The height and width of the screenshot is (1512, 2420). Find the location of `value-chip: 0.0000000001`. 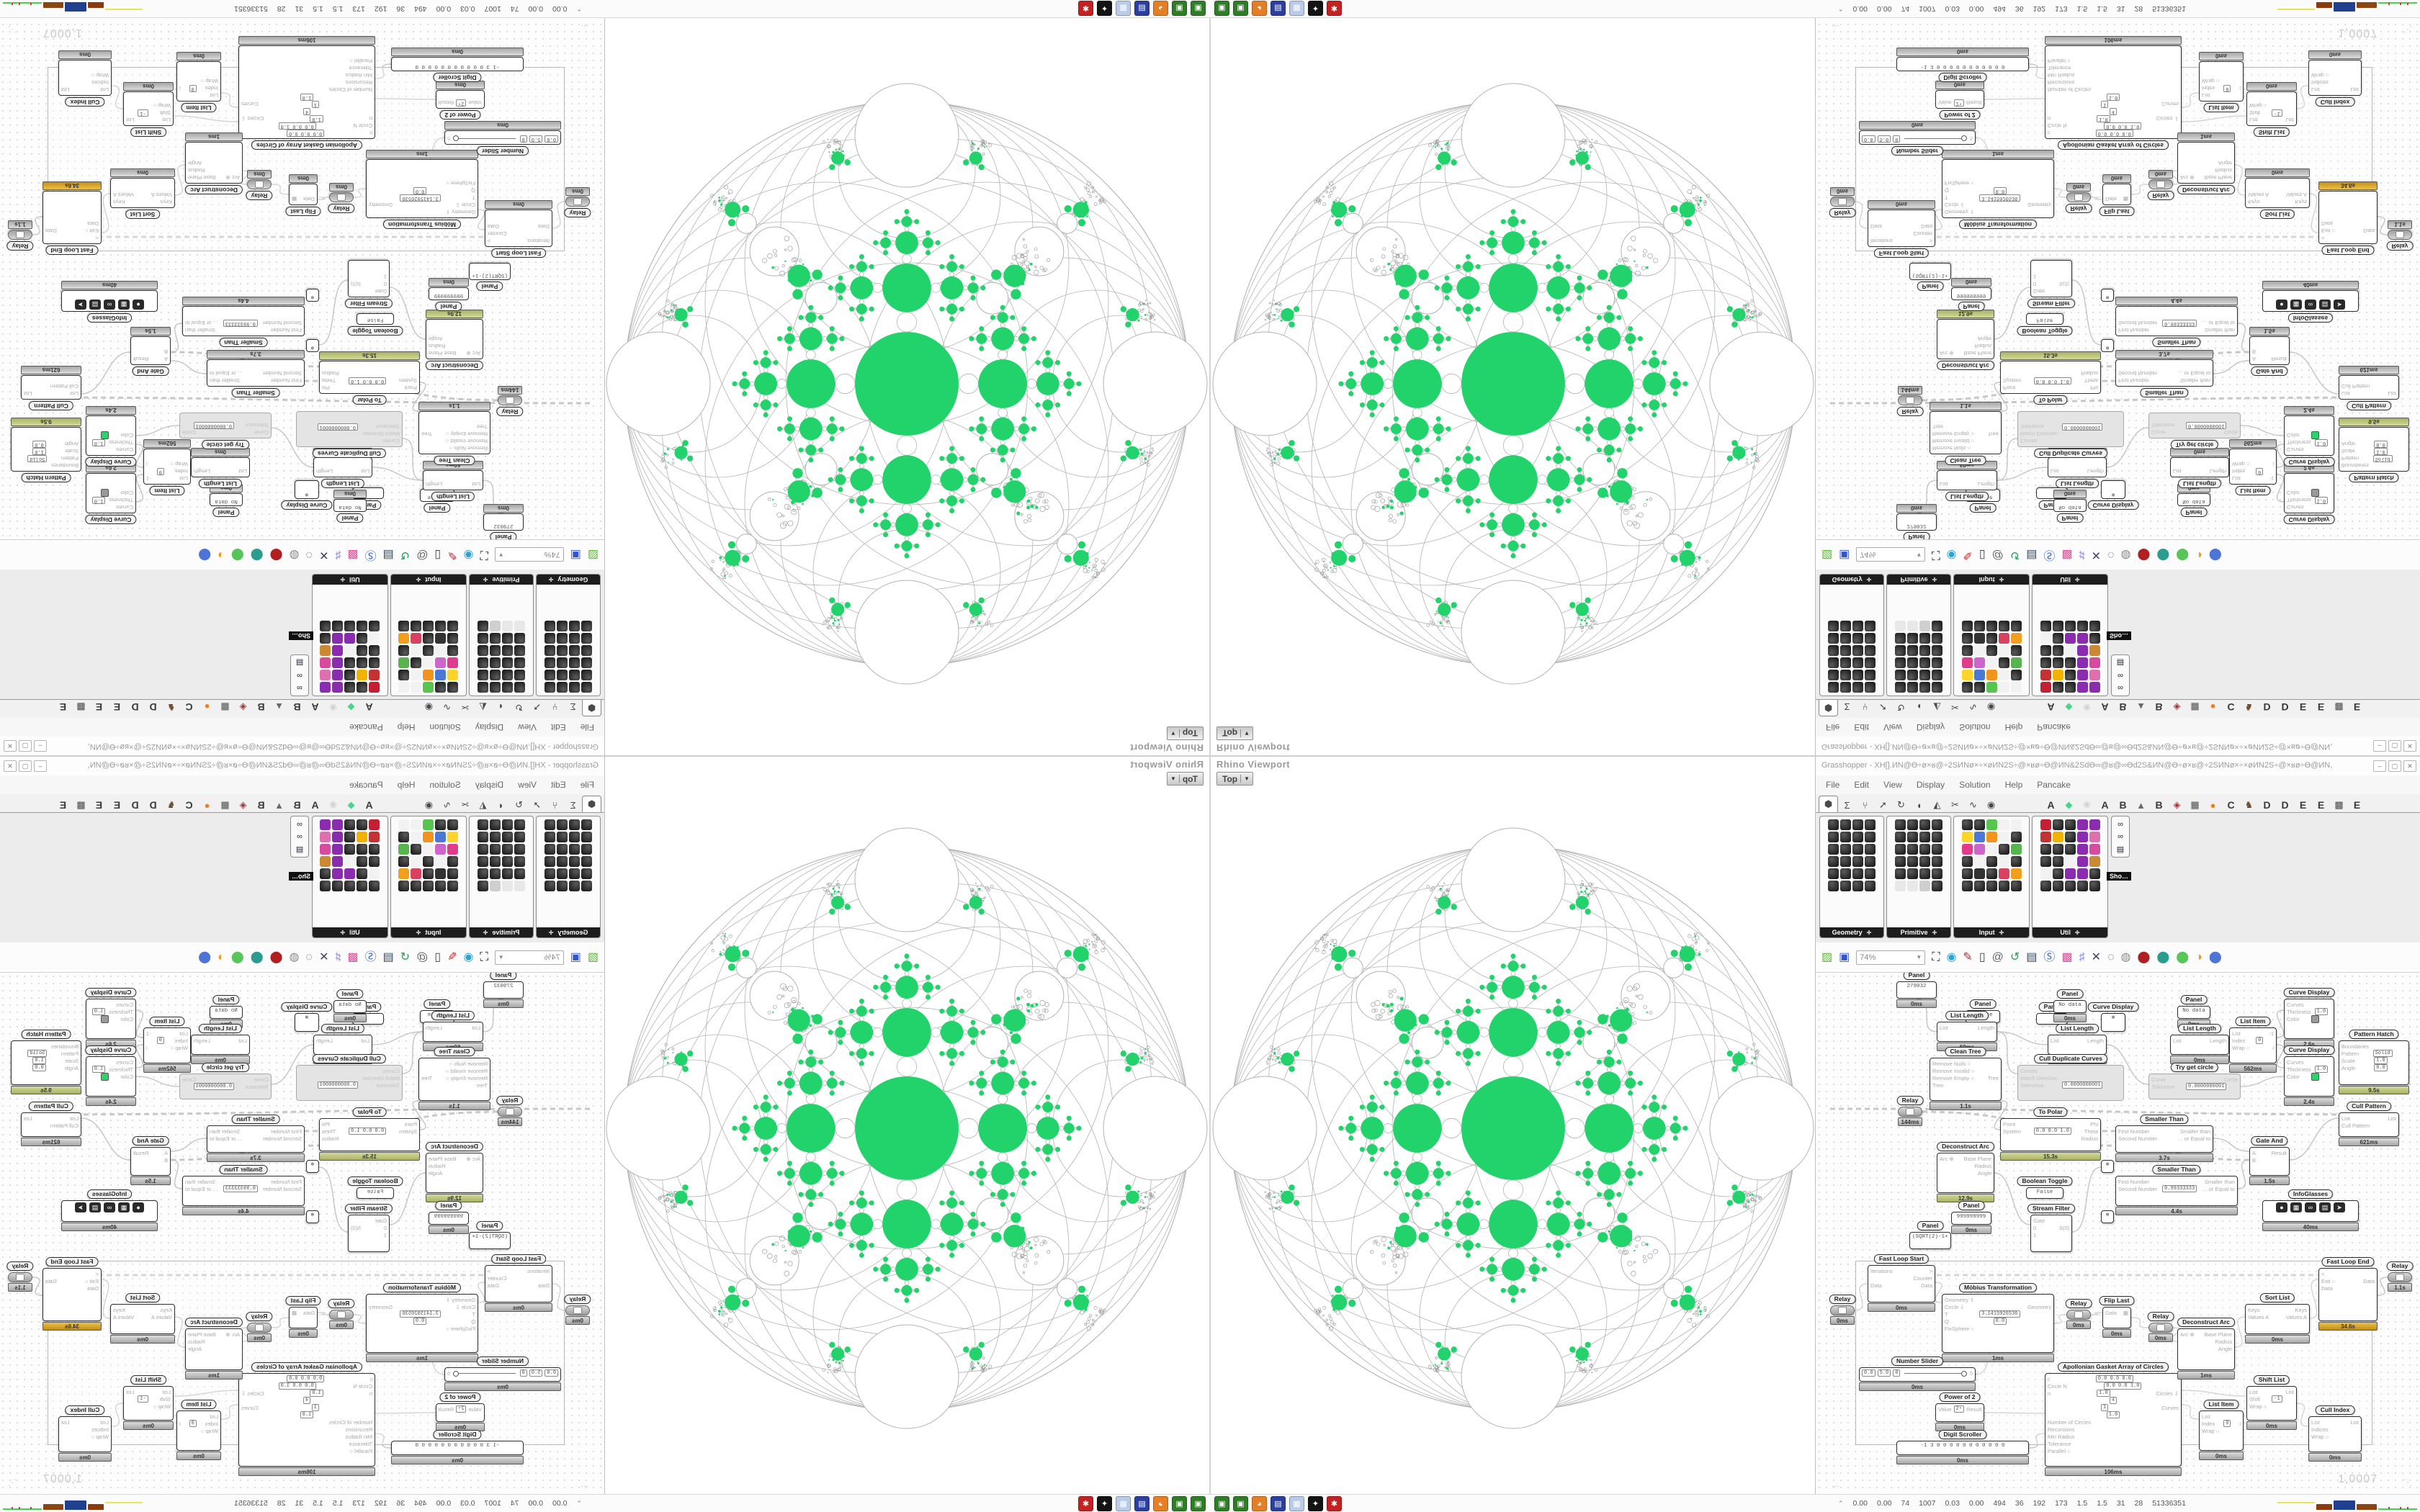

value-chip: 0.0000000001 is located at coordinates (2082, 1085).